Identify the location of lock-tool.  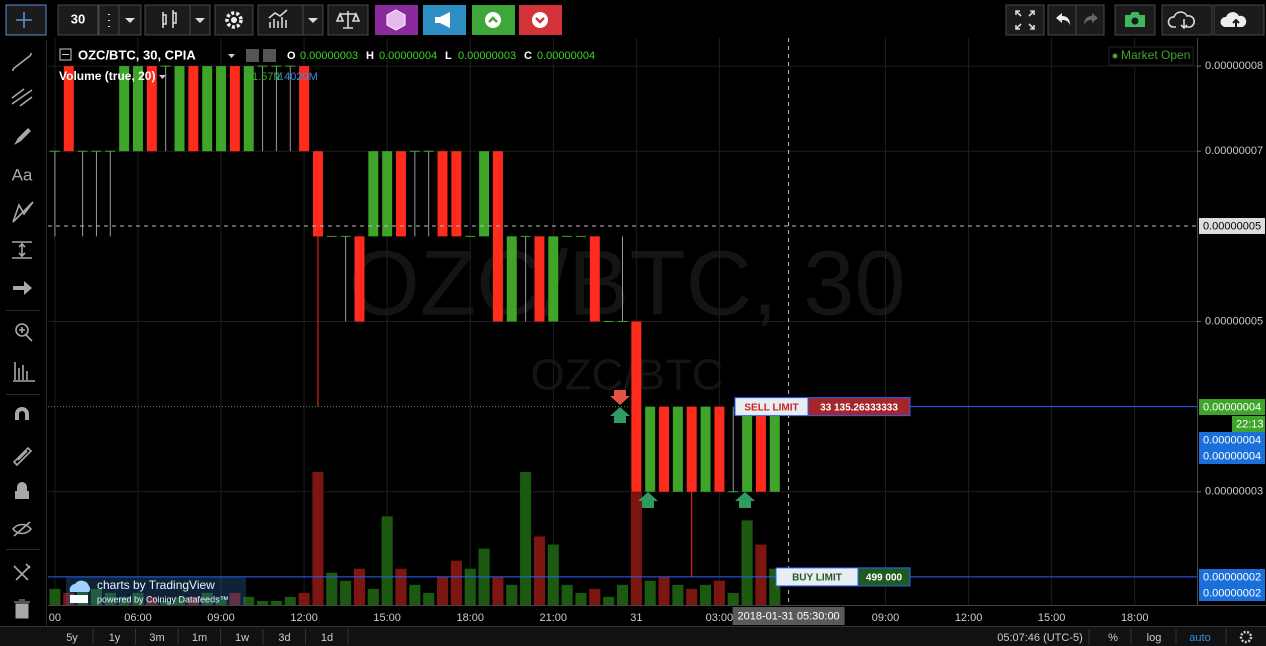
(22, 490).